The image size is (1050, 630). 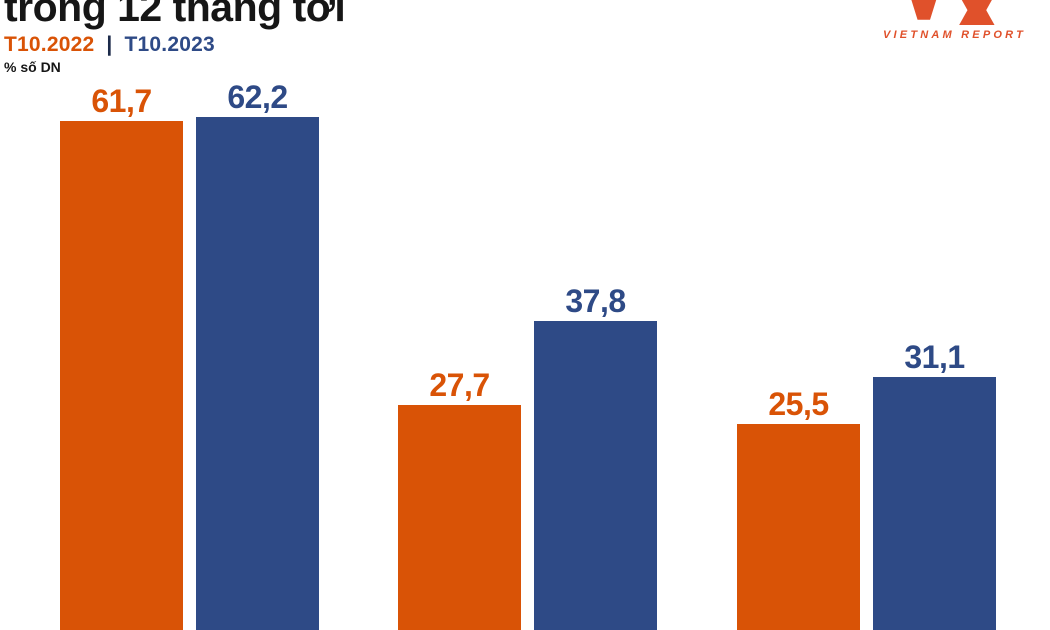 What do you see at coordinates (459, 385) in the screenshot?
I see `bar-value-label-t10-2022-group-2: 27,7` at bounding box center [459, 385].